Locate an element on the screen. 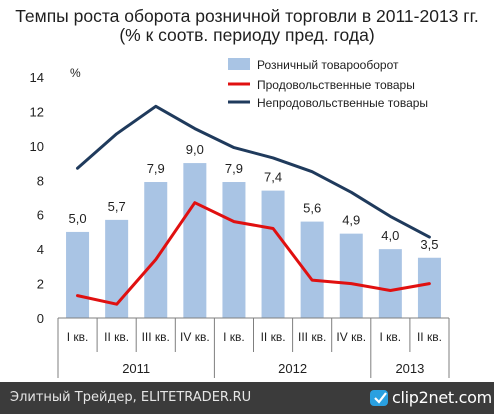  y-tick-label: 4 is located at coordinates (40, 249).